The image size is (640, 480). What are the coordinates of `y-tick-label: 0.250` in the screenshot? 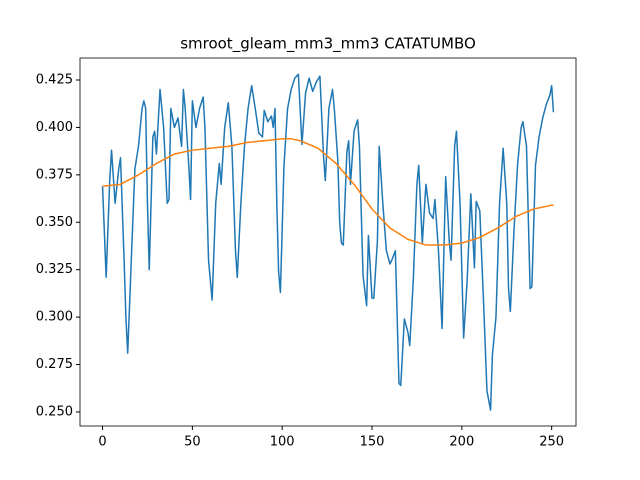 It's located at (54, 411).